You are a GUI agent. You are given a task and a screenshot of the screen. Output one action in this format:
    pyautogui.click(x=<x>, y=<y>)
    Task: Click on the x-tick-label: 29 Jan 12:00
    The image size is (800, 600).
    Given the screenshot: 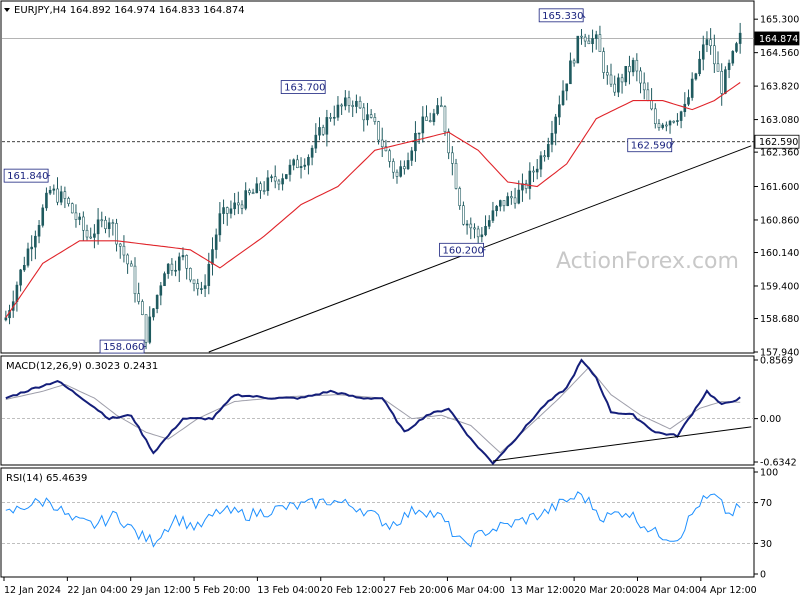 What is the action you would take?
    pyautogui.click(x=161, y=590)
    